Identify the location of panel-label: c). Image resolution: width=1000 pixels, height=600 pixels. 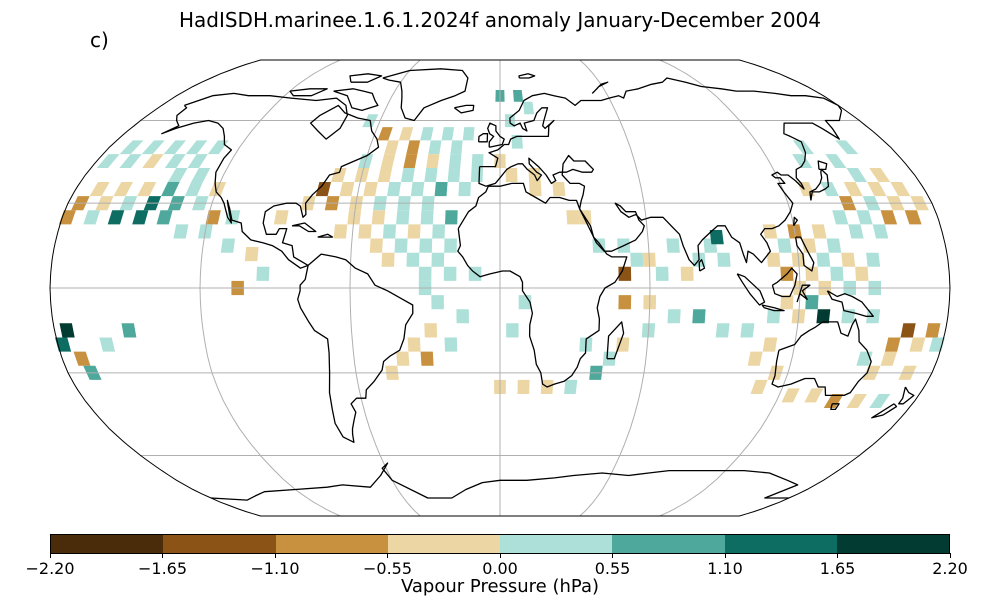
(99, 40).